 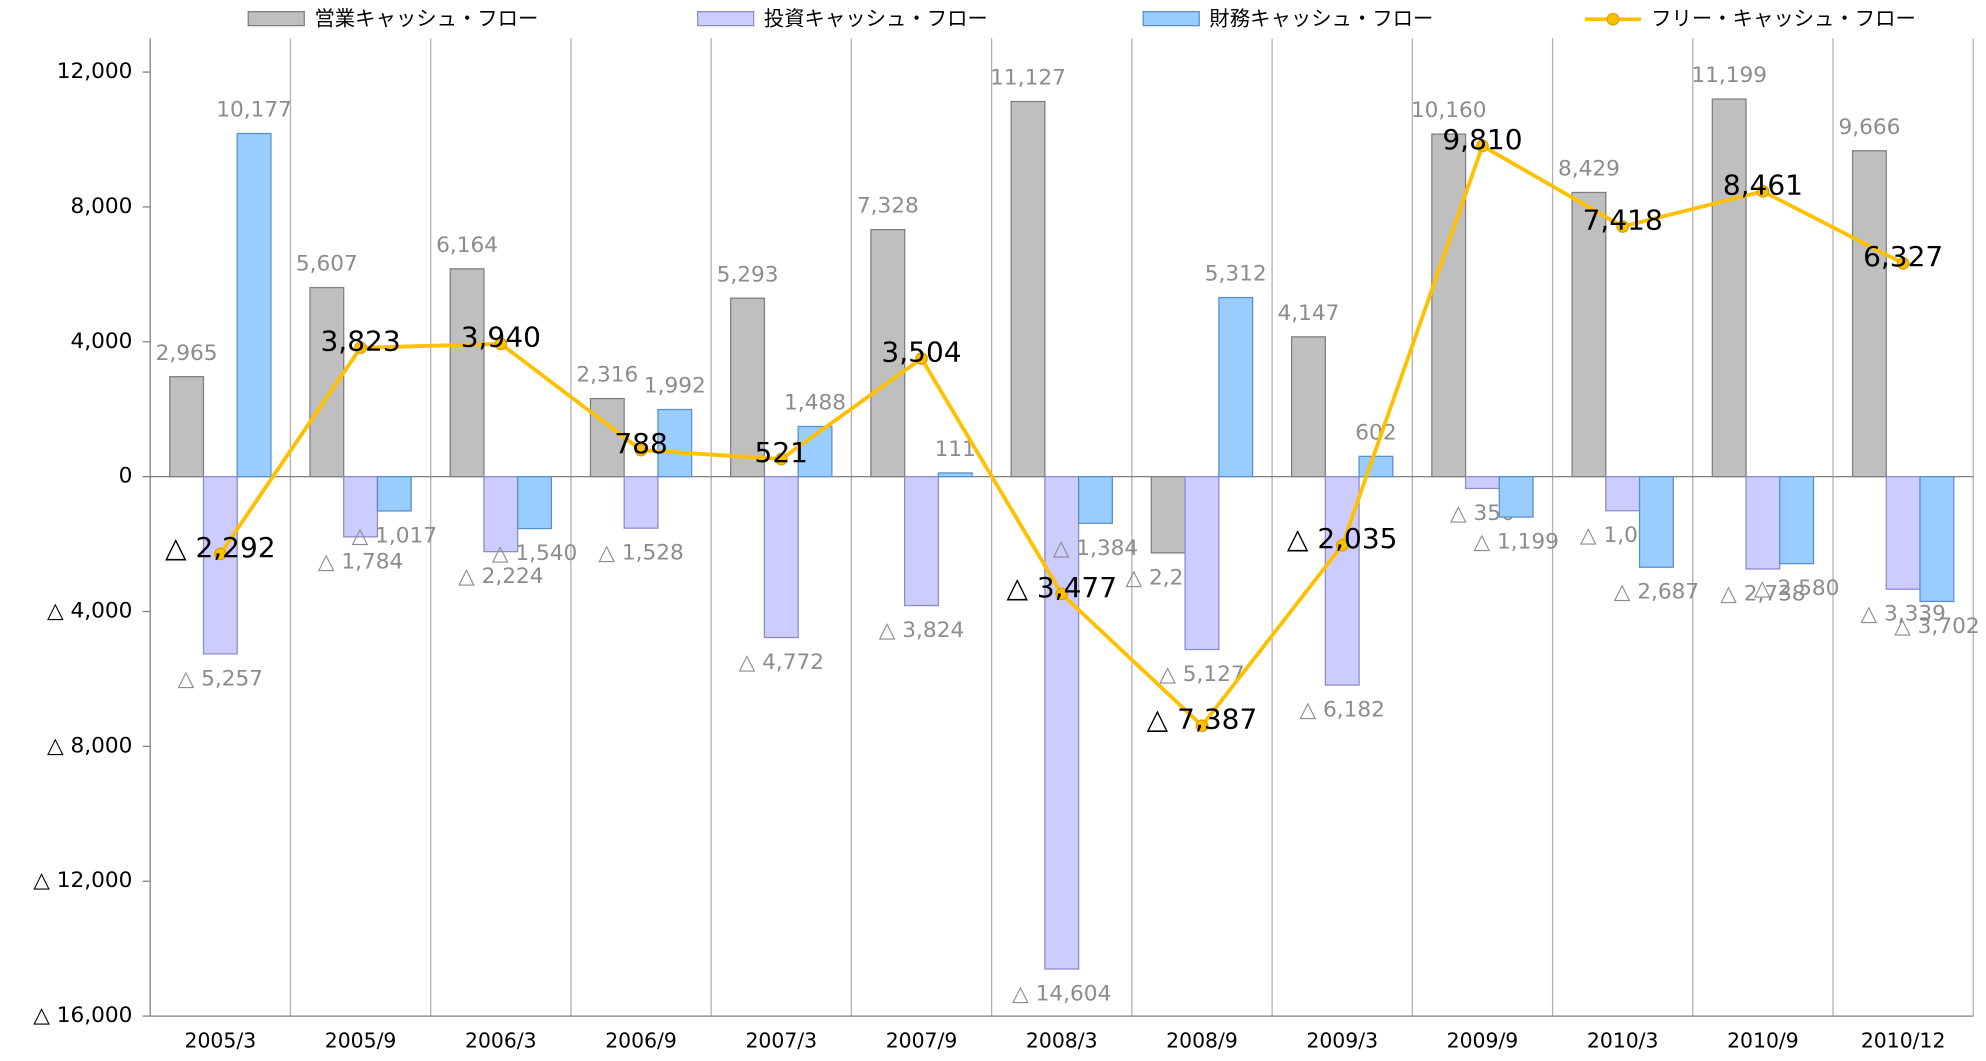 What do you see at coordinates (82, 1015) in the screenshot?
I see `y-tick-label: △ 16,000` at bounding box center [82, 1015].